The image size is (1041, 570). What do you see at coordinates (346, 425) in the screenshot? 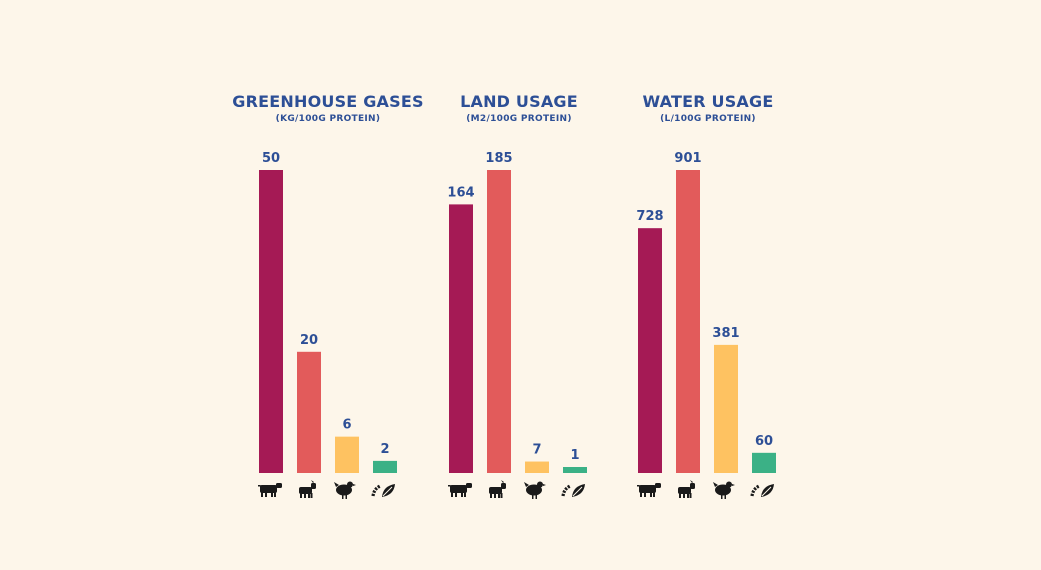
I see `greenhouse-gases-value-label-3: 6` at bounding box center [346, 425].